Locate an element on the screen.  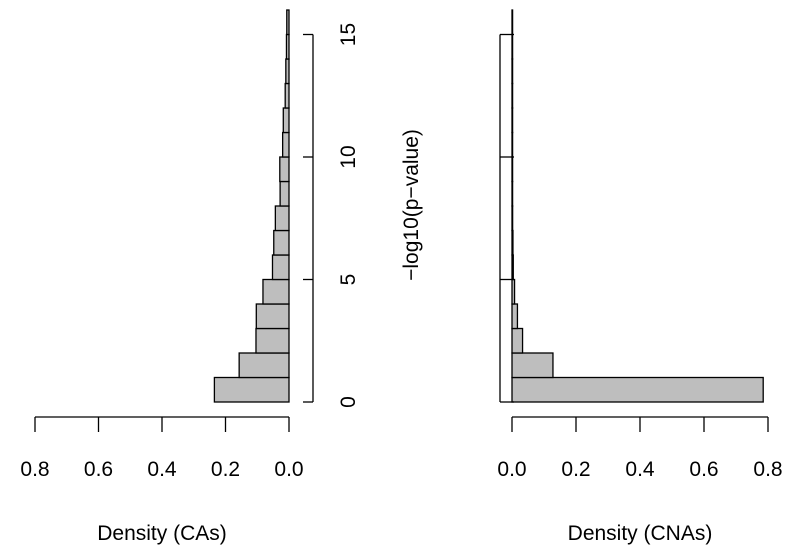
y-tick-label: 10 is located at coordinates (348, 156).